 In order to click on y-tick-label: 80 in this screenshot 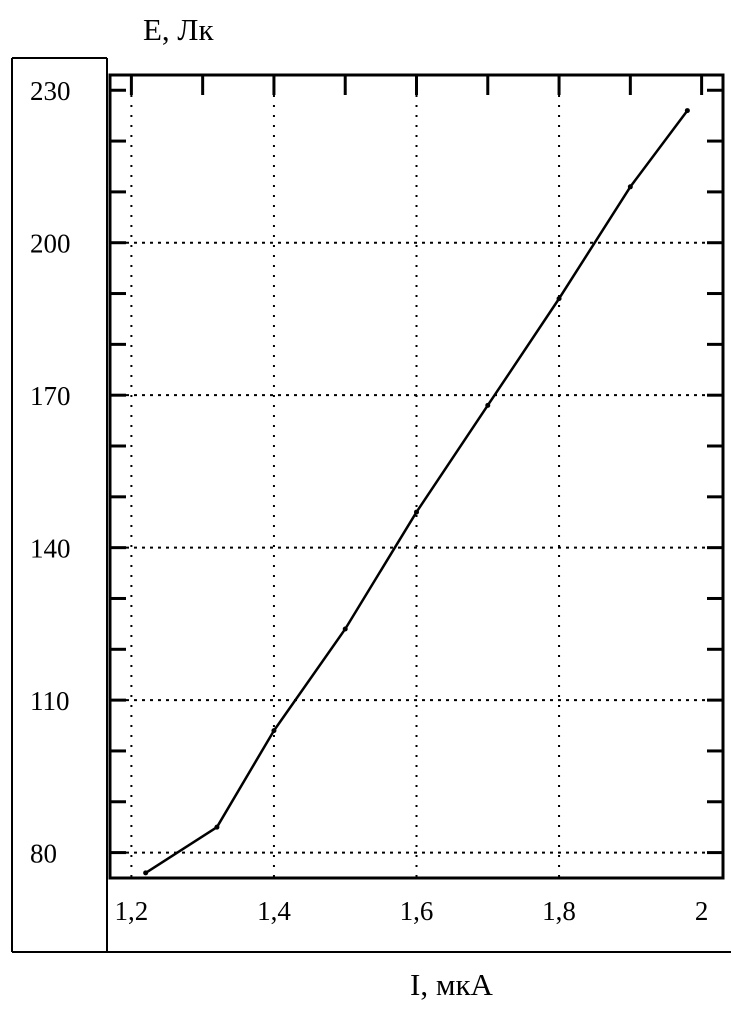, I will do `click(43, 854)`.